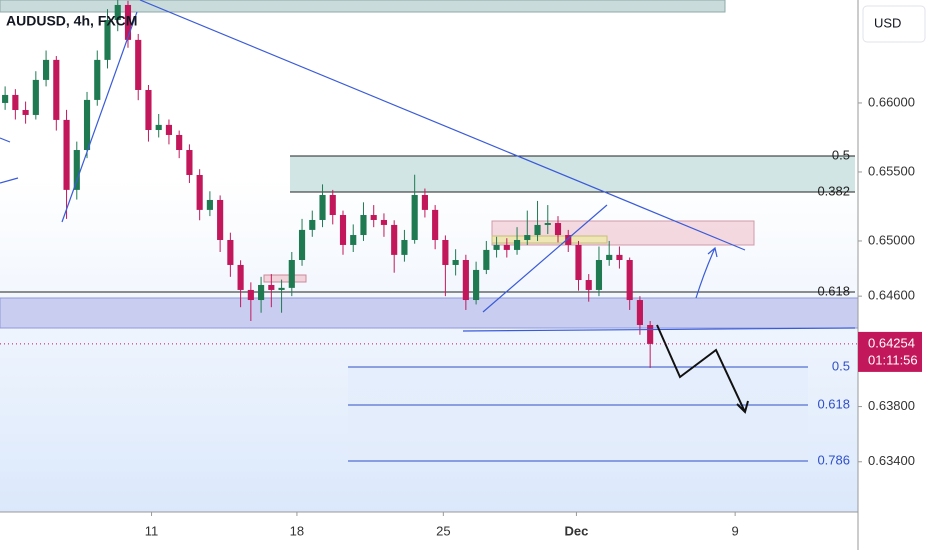 This screenshot has width=932, height=555. Describe the element at coordinates (577, 530) in the screenshot. I see `x-tick-label: Dec` at that location.